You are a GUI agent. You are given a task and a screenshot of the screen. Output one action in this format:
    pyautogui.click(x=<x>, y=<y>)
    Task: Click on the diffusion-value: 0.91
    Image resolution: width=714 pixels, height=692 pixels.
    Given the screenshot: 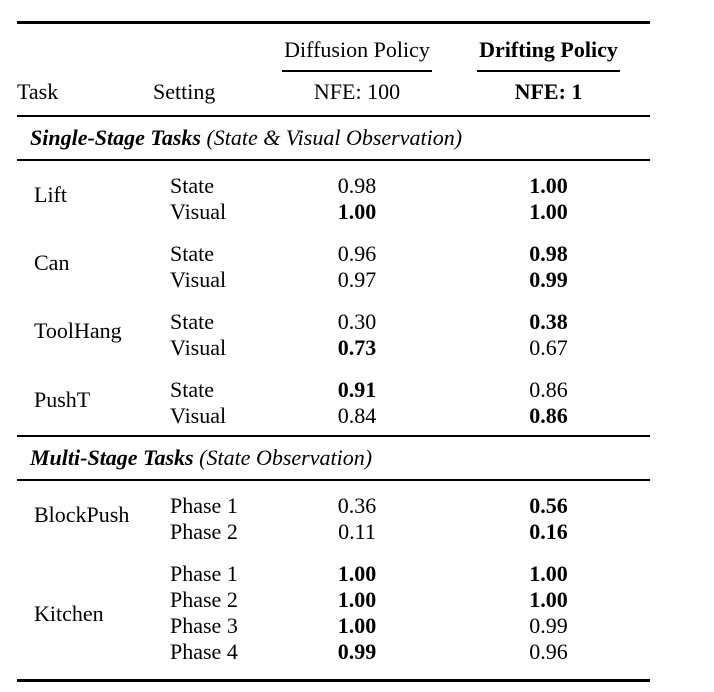 What is the action you would take?
    pyautogui.click(x=357, y=389)
    